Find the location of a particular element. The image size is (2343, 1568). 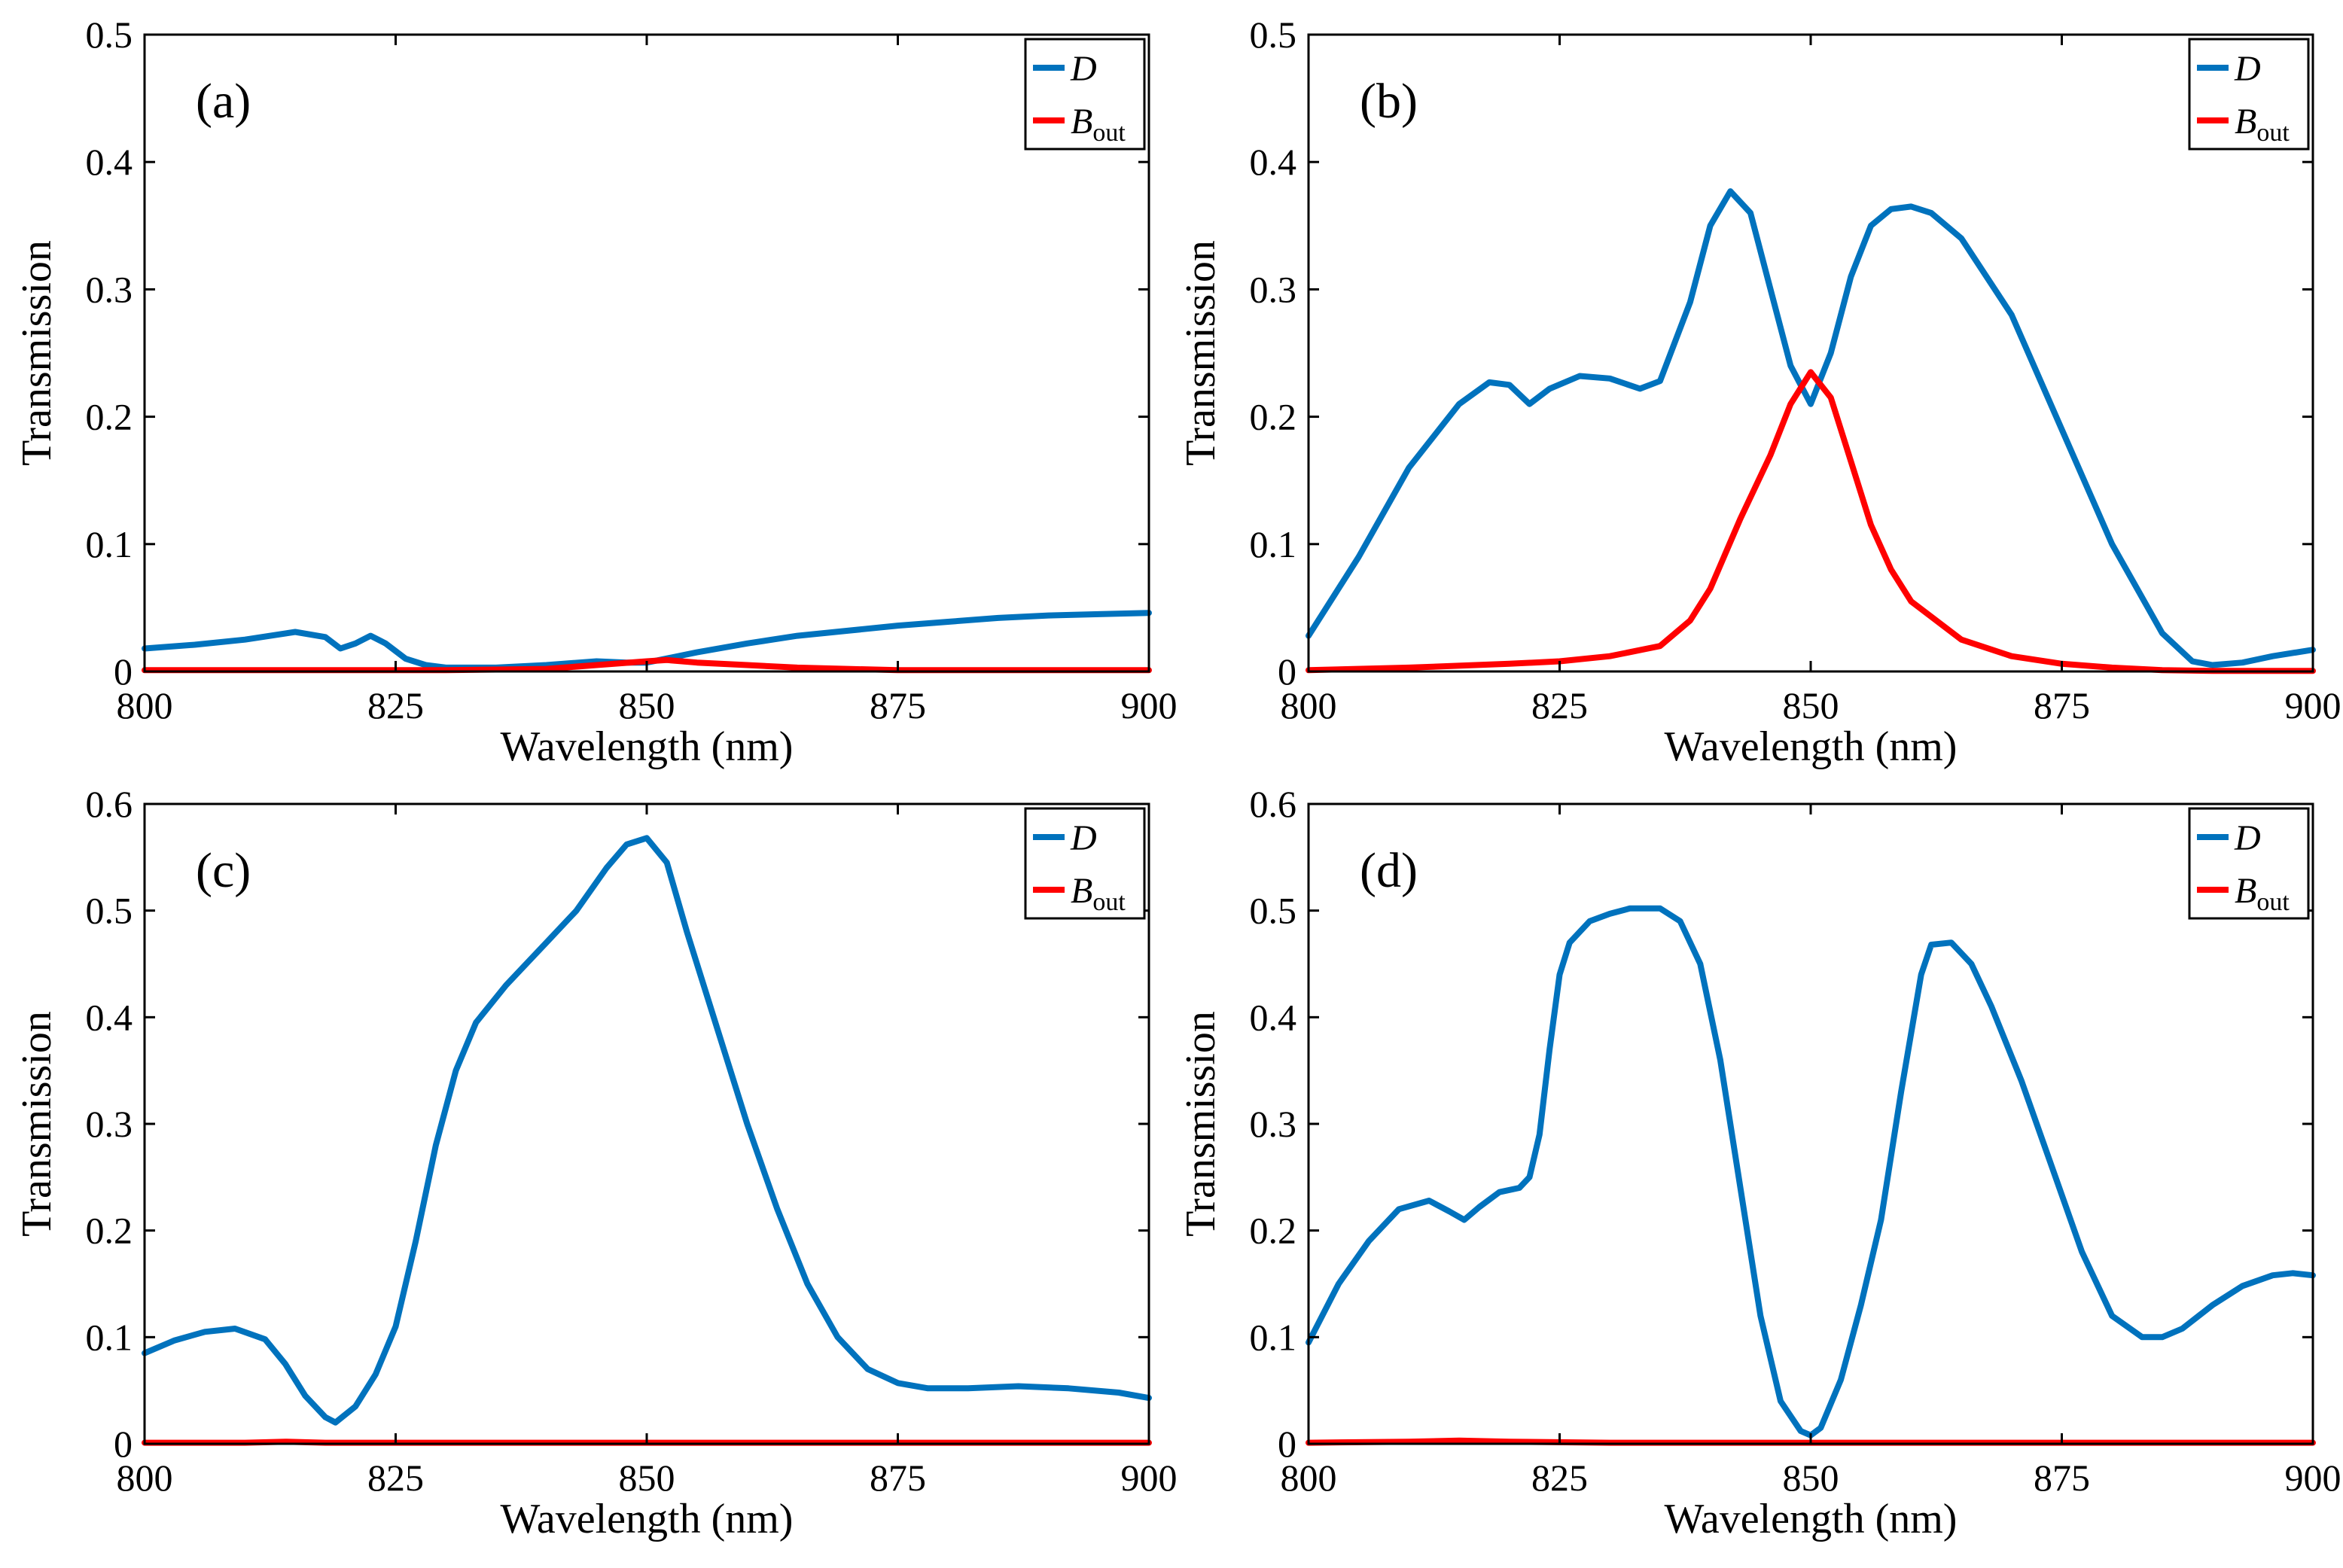

panel-label: (c) is located at coordinates (224, 870).